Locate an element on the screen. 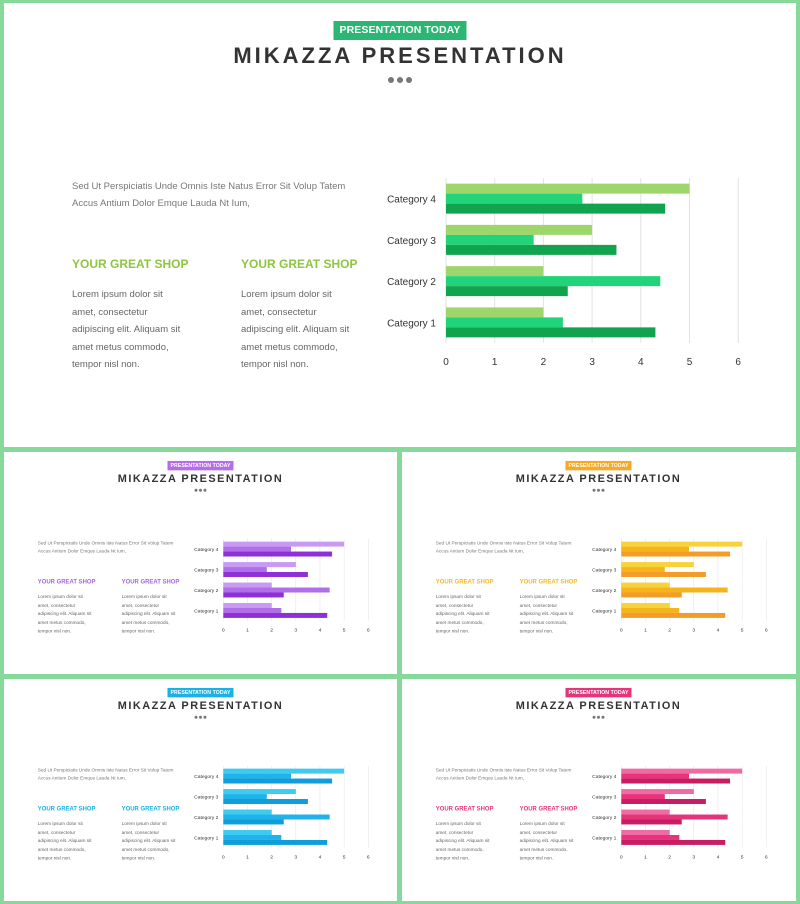 This screenshot has height=904, width=800. x-tick-label: 0 is located at coordinates (223, 858).